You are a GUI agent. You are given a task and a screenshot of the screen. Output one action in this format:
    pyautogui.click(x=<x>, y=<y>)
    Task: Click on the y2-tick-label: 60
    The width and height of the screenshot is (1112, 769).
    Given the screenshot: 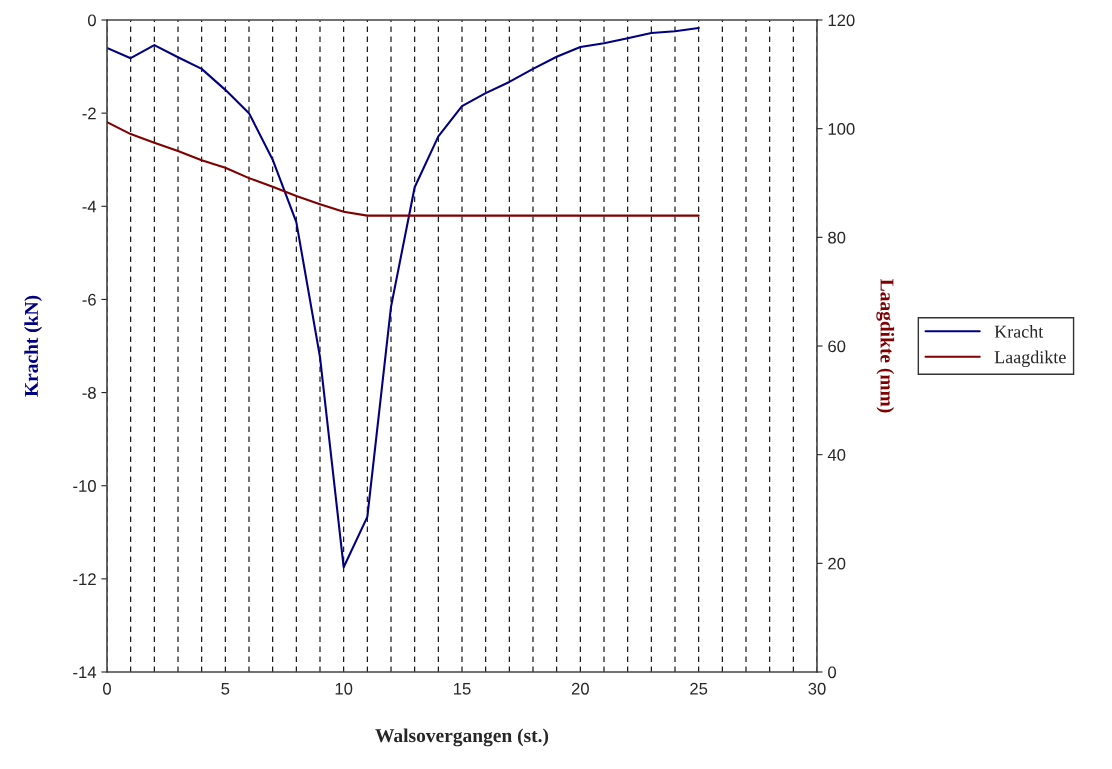 What is the action you would take?
    pyautogui.click(x=837, y=346)
    